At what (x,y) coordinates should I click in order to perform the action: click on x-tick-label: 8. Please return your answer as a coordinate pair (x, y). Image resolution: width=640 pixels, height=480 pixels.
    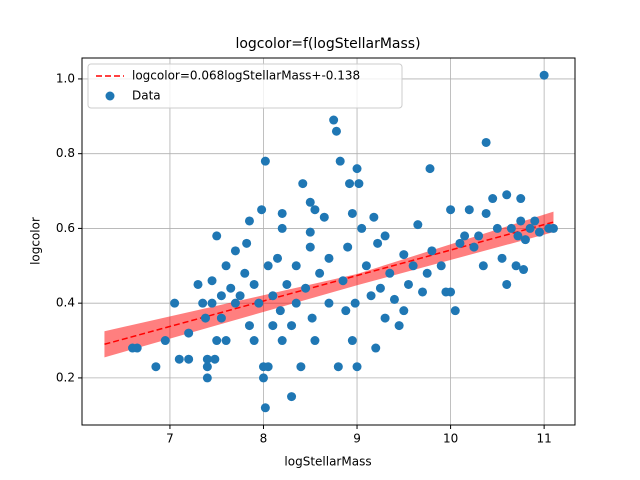
    Looking at the image, I should click on (264, 439).